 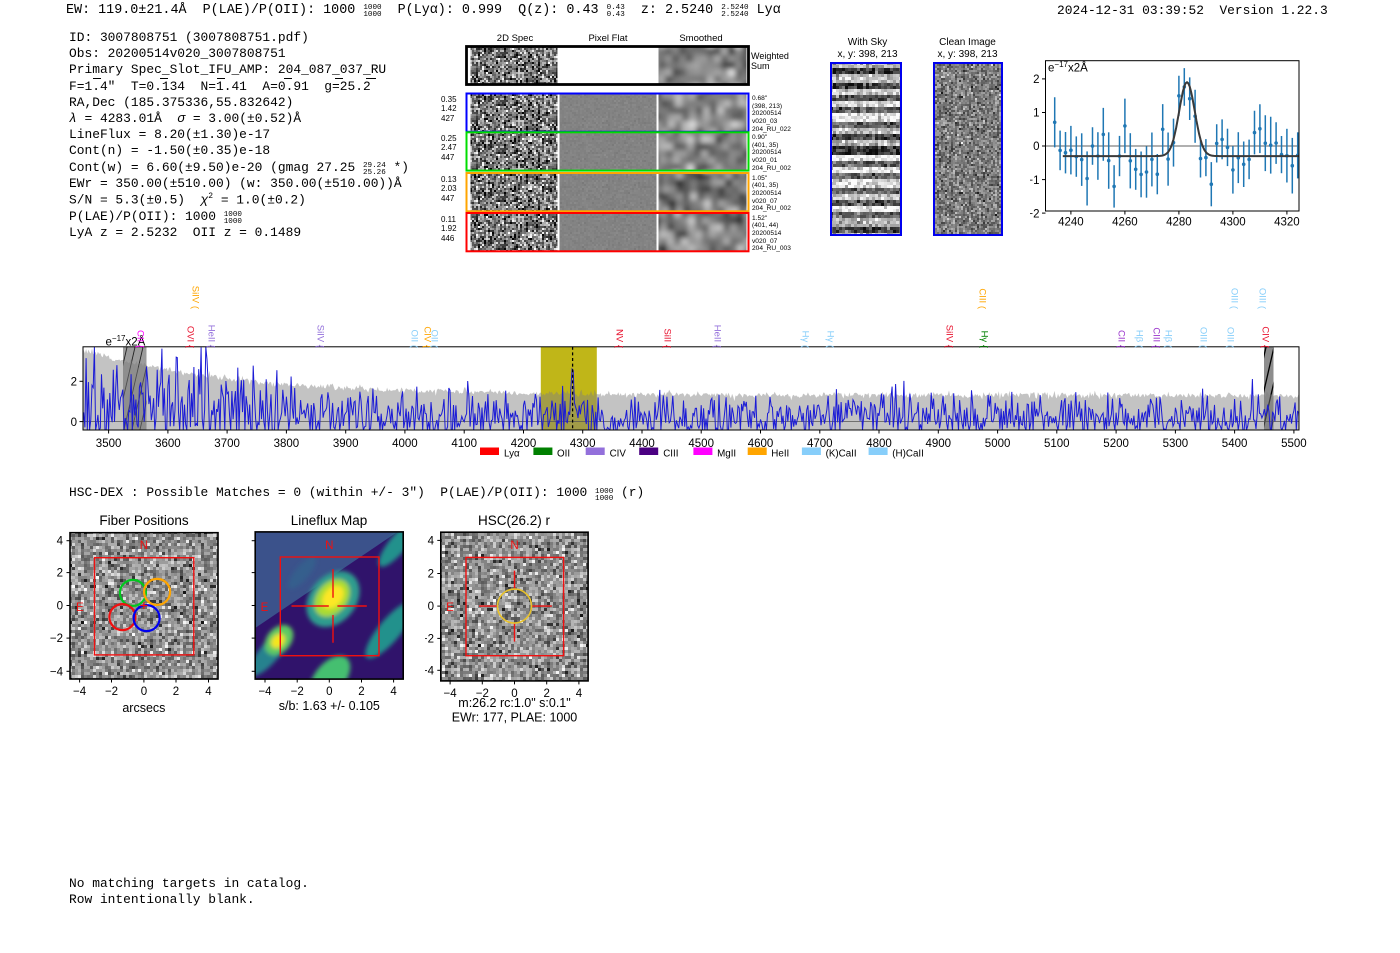 I want to click on svg-text: (K)CaII, so click(x=841, y=454).